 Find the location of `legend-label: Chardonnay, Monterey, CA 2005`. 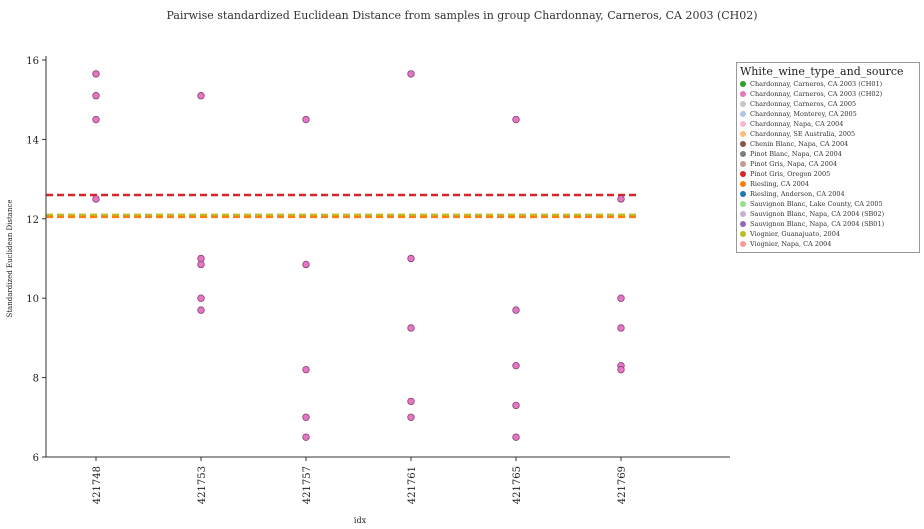

legend-label: Chardonnay, Monterey, CA 2005 is located at coordinates (803, 114).